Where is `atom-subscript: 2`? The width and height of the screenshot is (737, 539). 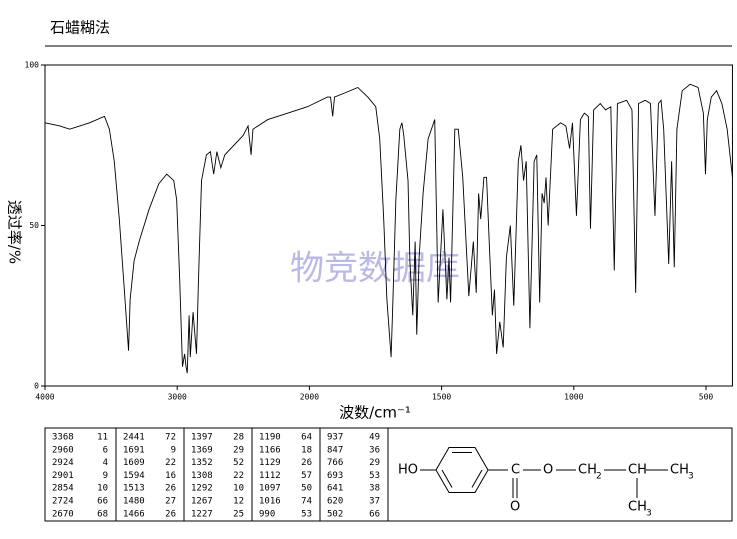
atom-subscript: 2 is located at coordinates (599, 477).